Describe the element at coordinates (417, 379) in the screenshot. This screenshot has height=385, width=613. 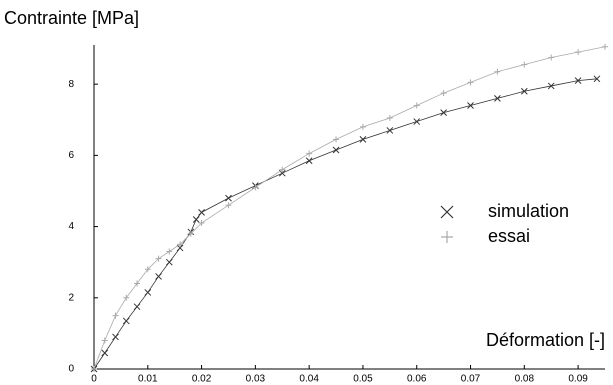
I see `x-tick-label: 0.06` at that location.